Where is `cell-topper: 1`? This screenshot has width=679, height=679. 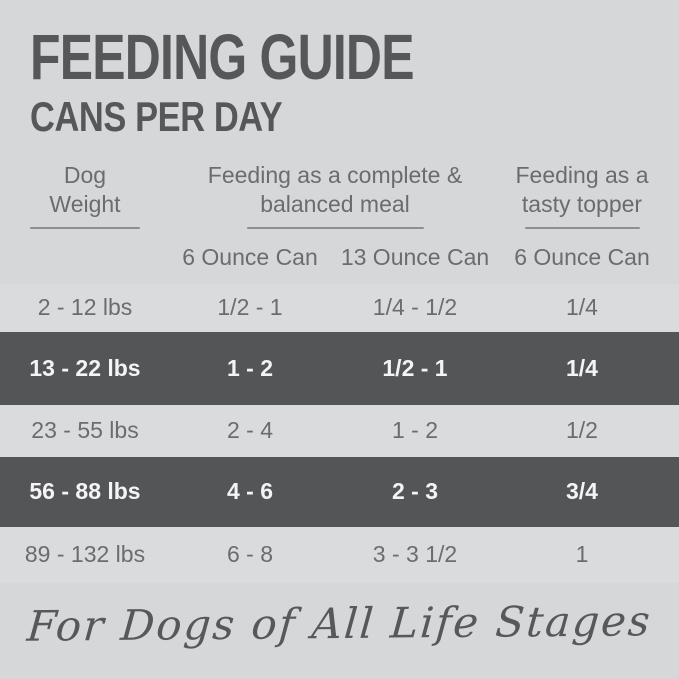
cell-topper: 1 is located at coordinates (582, 554).